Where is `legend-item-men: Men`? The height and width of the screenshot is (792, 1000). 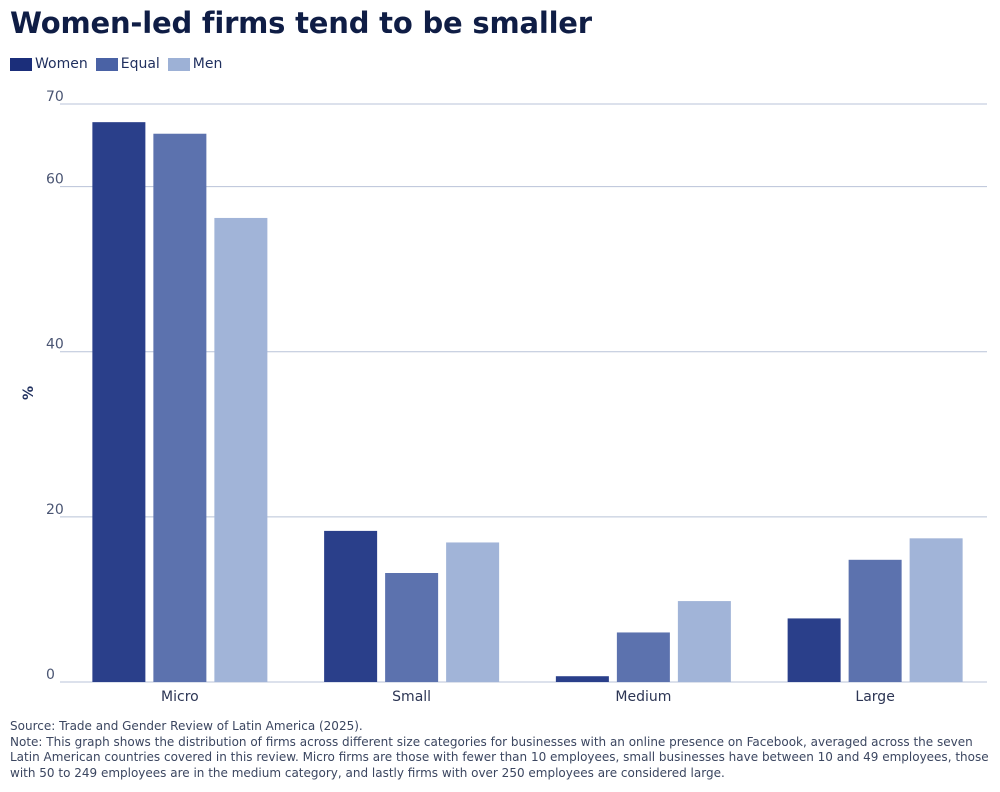 legend-item-men: Men is located at coordinates (195, 64).